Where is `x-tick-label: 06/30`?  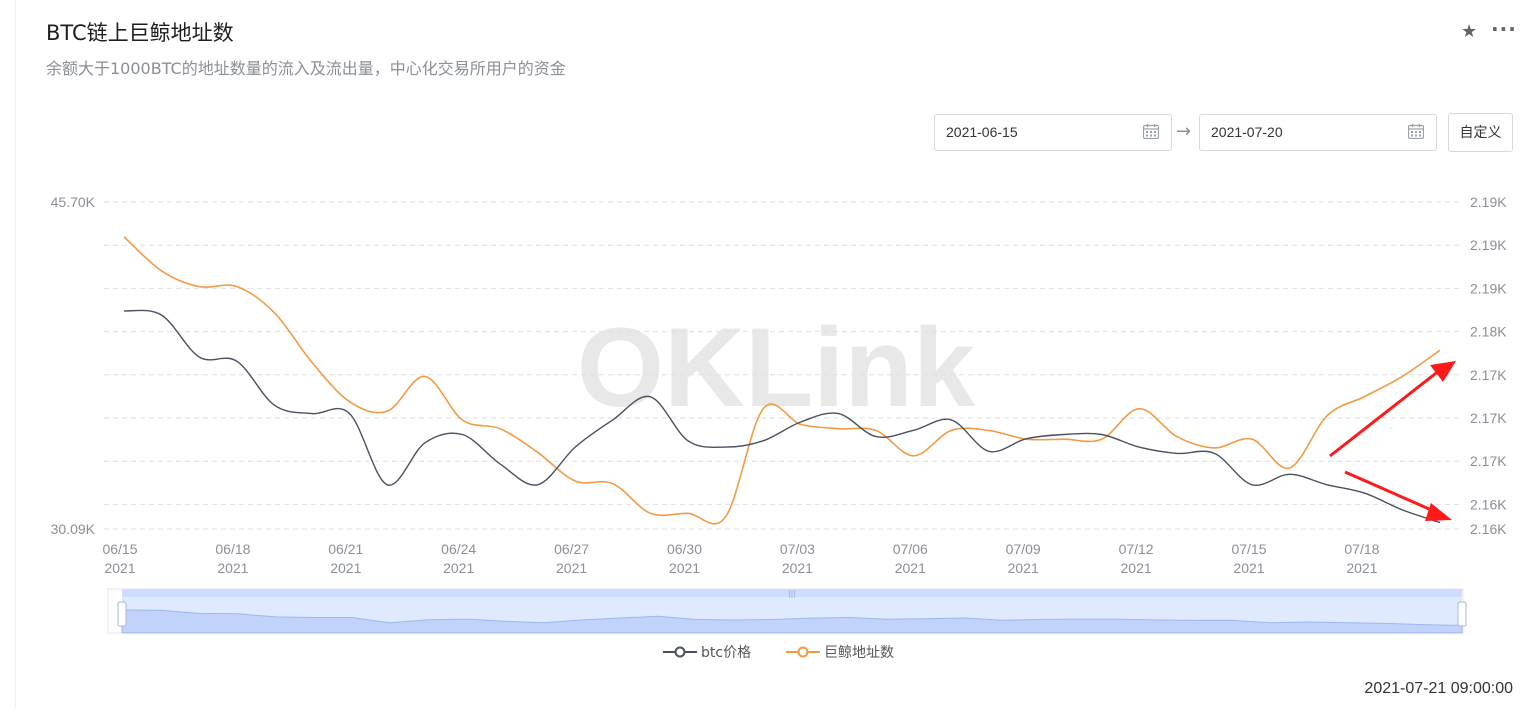 x-tick-label: 06/30 is located at coordinates (684, 549).